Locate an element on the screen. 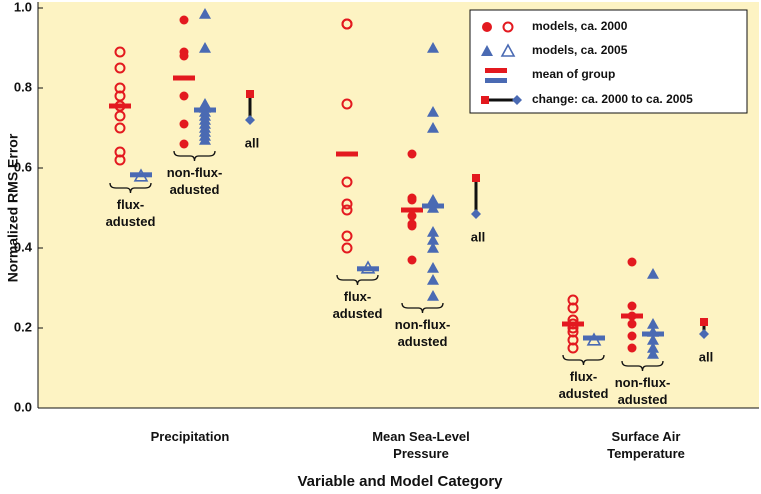  y-tick-label: 0.6 is located at coordinates (23, 166).